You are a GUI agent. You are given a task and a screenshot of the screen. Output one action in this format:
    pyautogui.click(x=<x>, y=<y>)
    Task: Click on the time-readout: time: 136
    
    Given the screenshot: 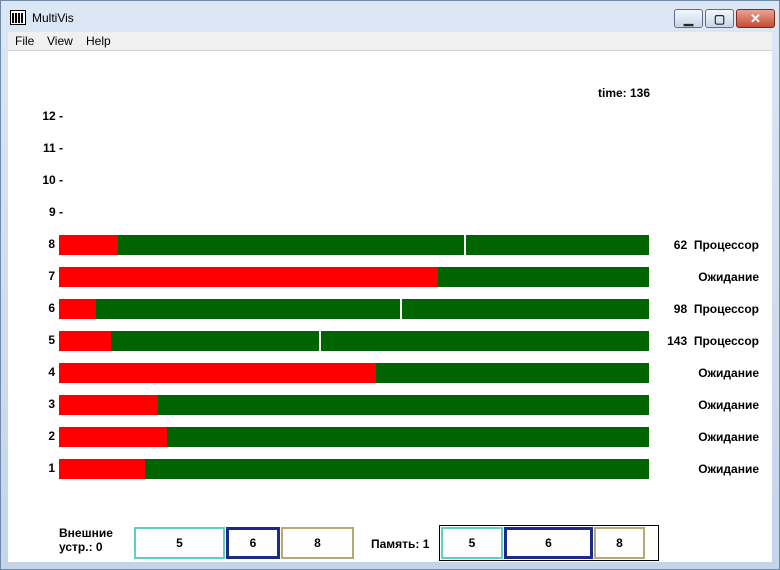 What is the action you would take?
    pyautogui.click(x=624, y=93)
    